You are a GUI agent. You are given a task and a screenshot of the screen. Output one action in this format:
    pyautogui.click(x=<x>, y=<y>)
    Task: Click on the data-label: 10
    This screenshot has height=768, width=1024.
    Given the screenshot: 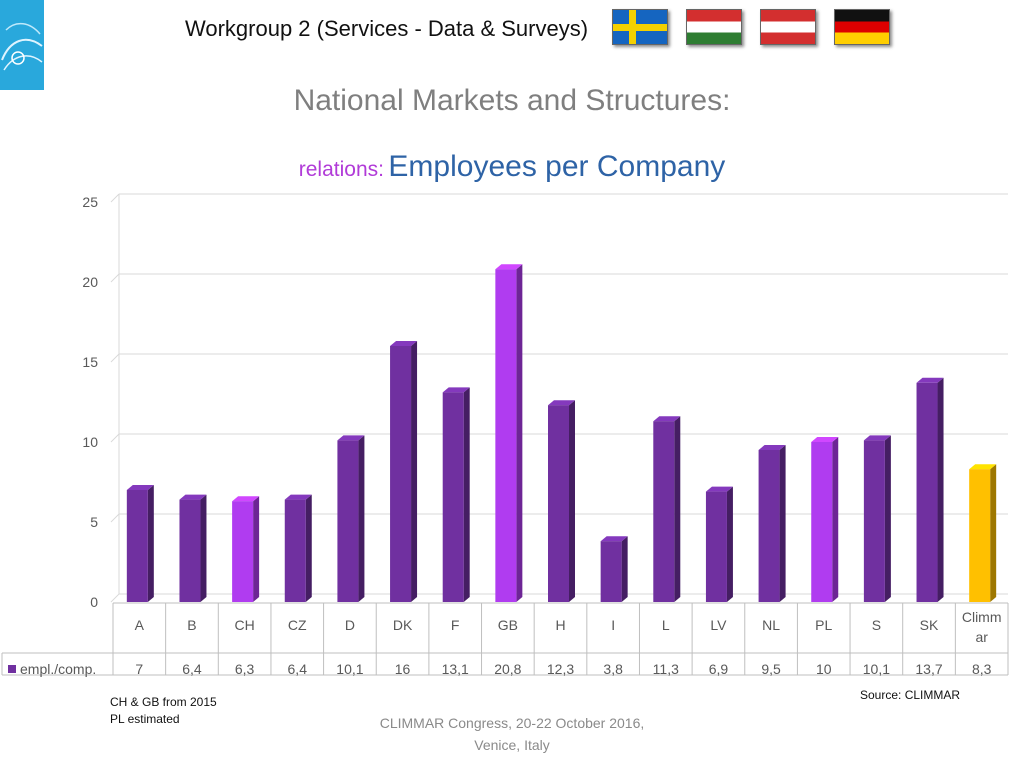 What is the action you would take?
    pyautogui.click(x=824, y=669)
    